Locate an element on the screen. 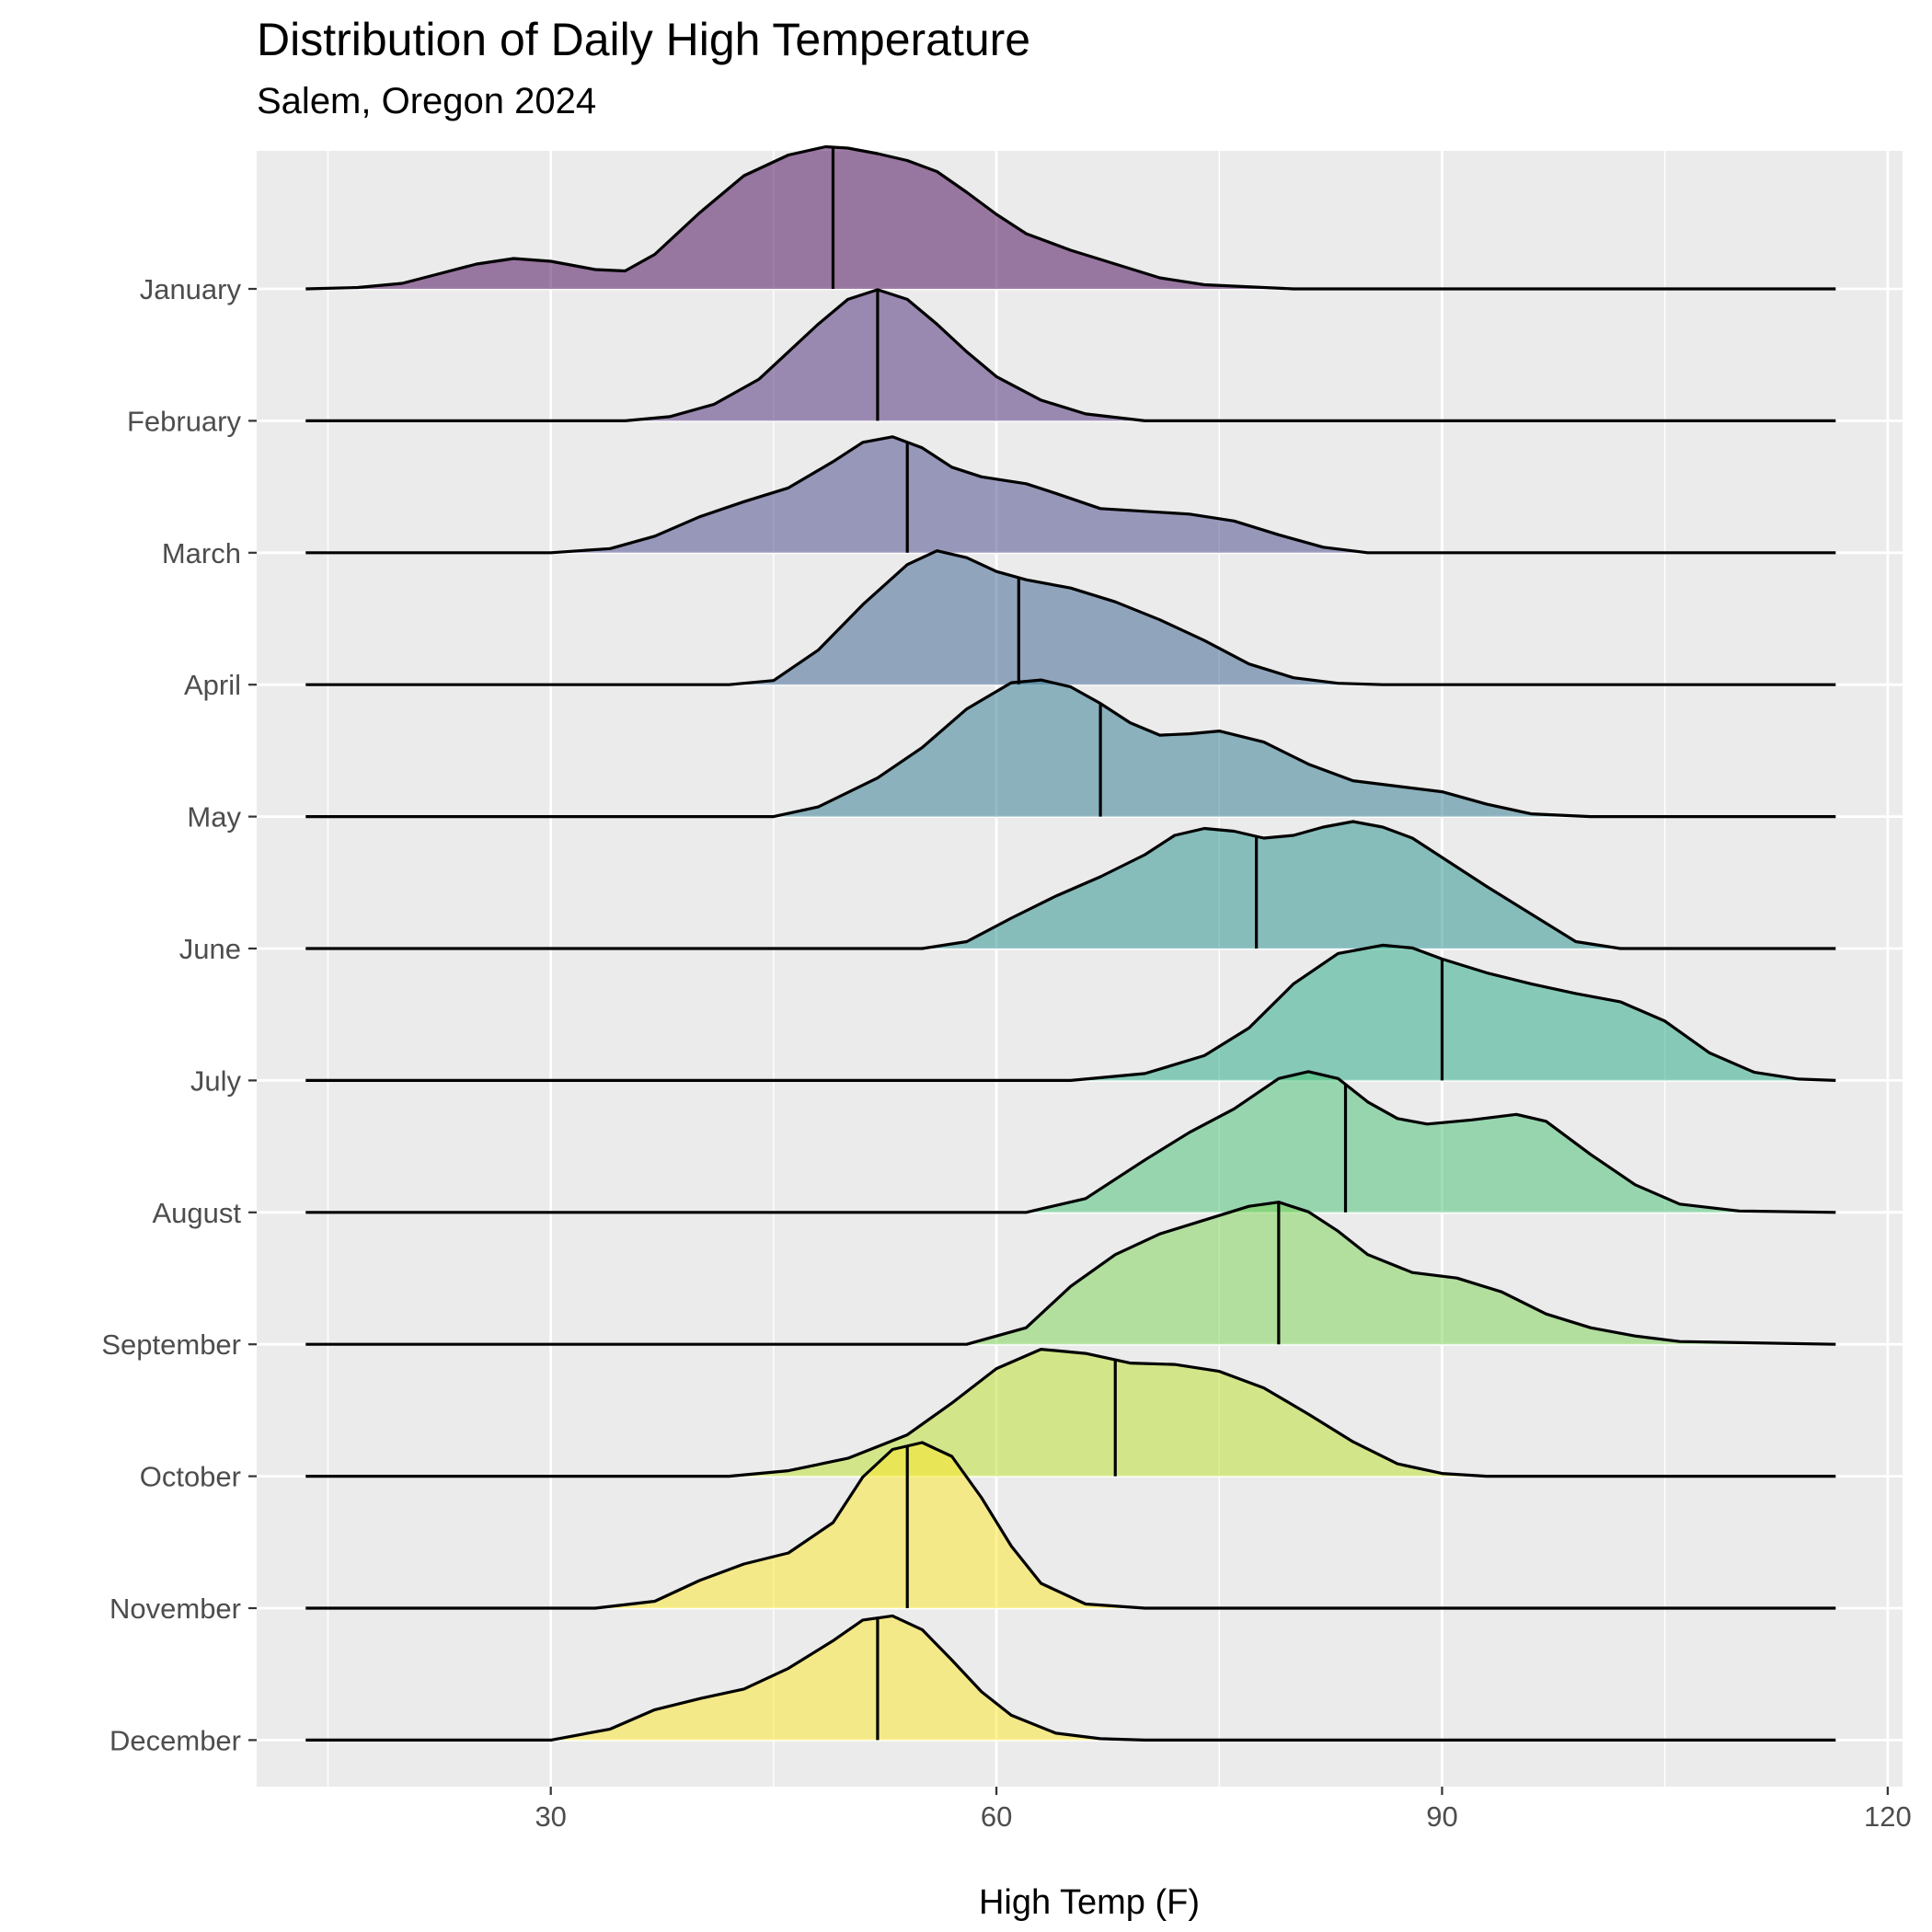 This screenshot has height=1932, width=1932. ridge-outline-march is located at coordinates (1070, 495).